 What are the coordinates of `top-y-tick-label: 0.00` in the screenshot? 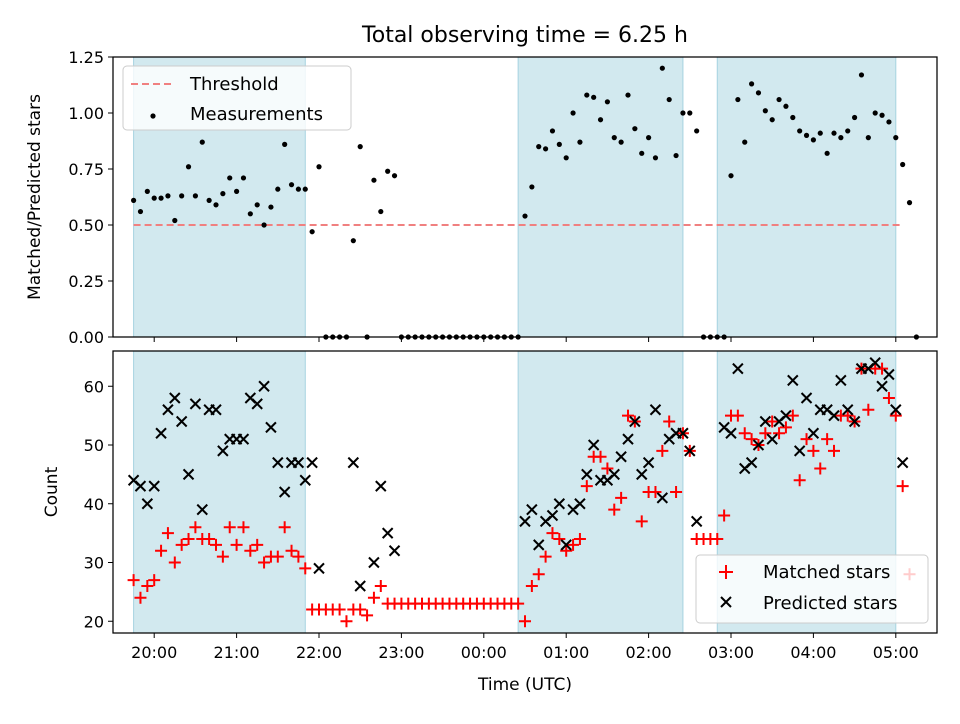 It's located at (86, 337).